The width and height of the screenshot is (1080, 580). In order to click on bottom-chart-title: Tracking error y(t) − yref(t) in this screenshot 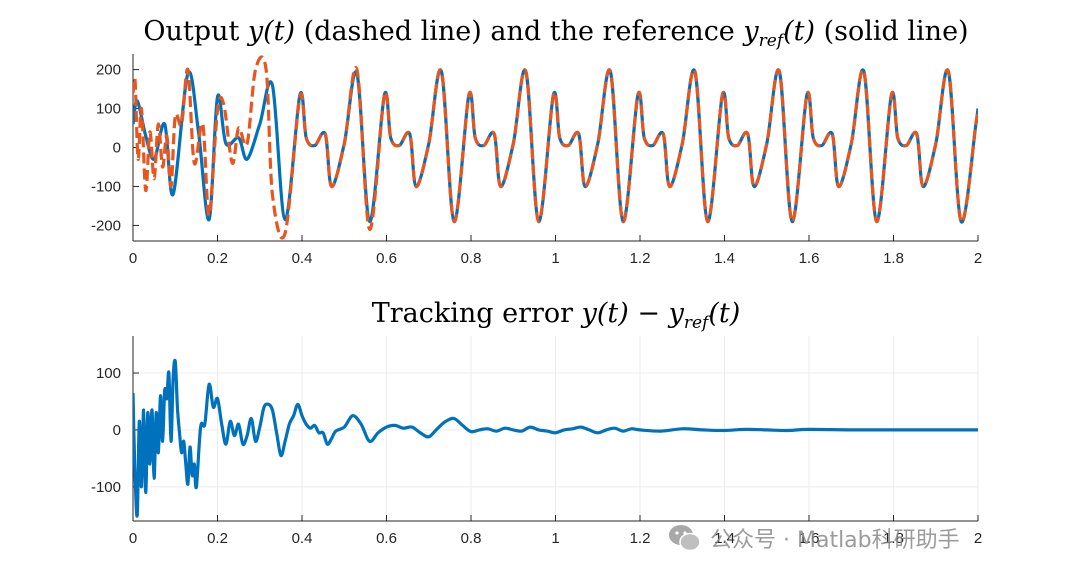, I will do `click(556, 315)`.